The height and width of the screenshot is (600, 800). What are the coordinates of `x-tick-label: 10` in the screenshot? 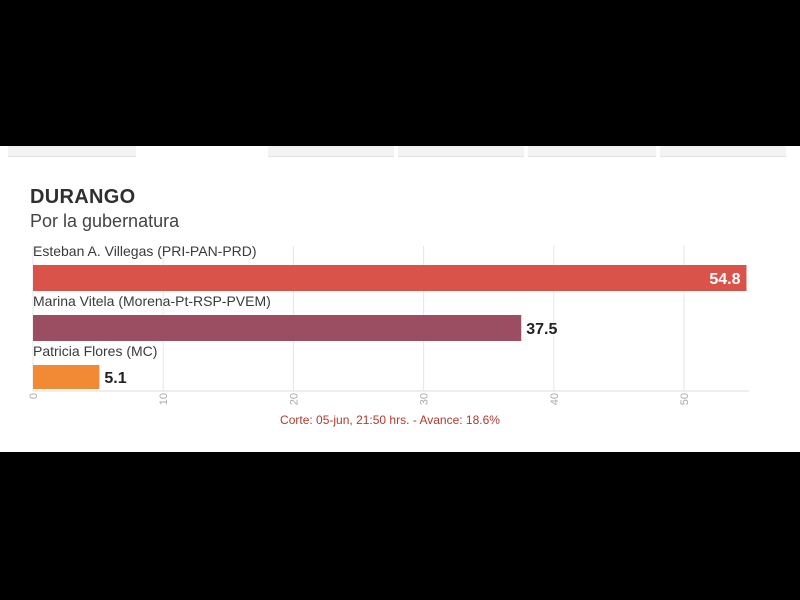 It's located at (164, 399).